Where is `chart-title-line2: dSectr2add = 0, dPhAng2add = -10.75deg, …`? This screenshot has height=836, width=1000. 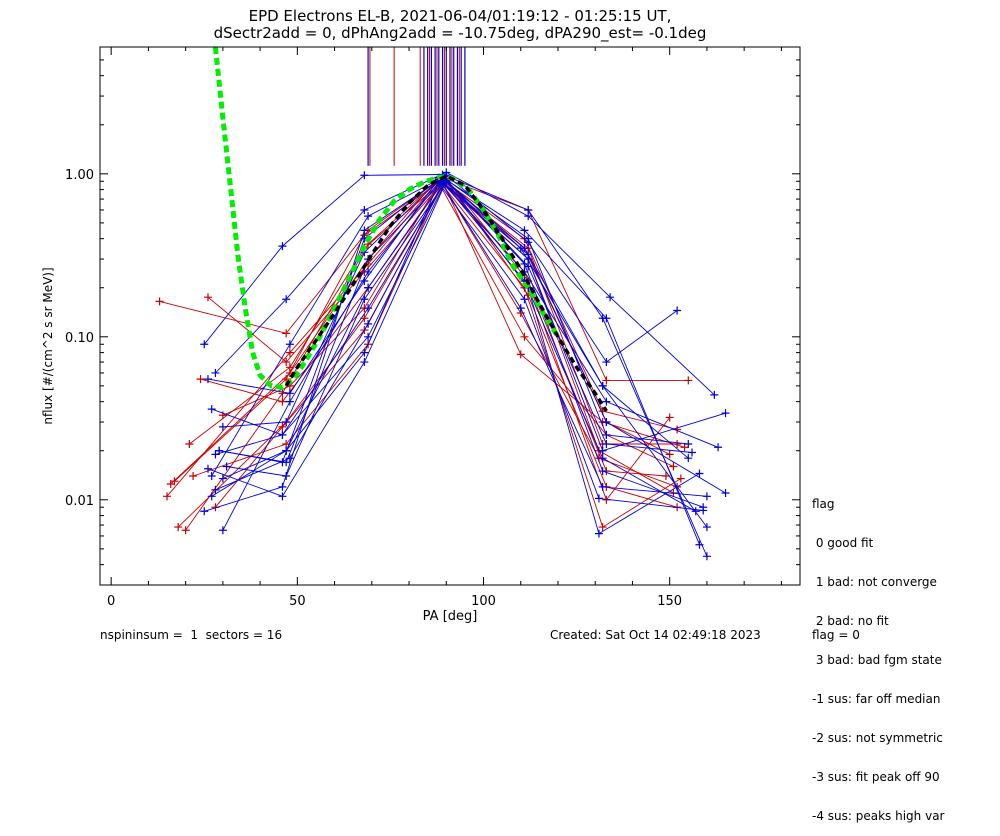
chart-title-line2: dSectr2add = 0, dPhAng2add = -10.75deg, … is located at coordinates (460, 33).